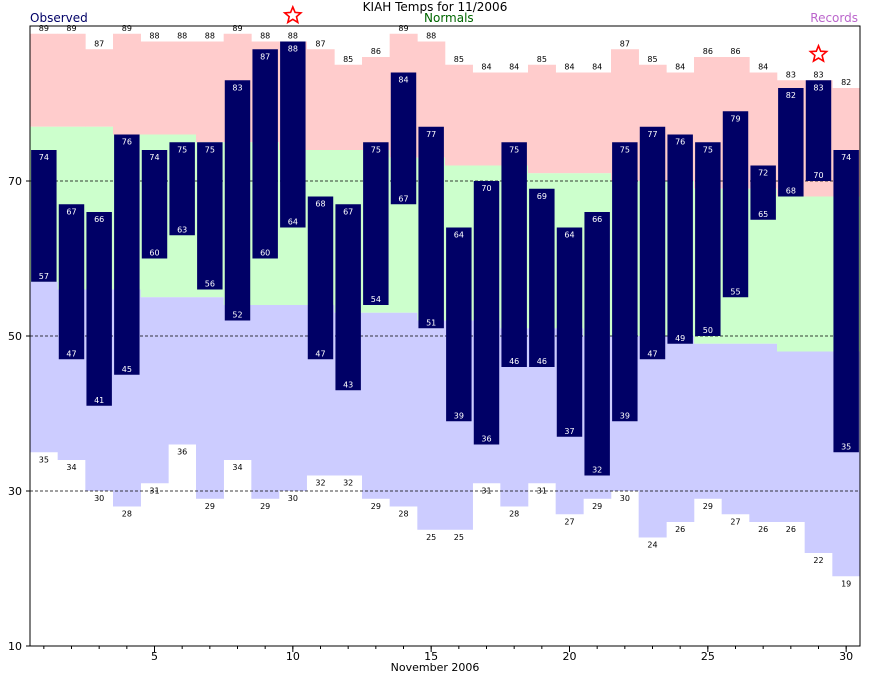  What do you see at coordinates (237, 467) in the screenshot?
I see `record-low-label: 34` at bounding box center [237, 467].